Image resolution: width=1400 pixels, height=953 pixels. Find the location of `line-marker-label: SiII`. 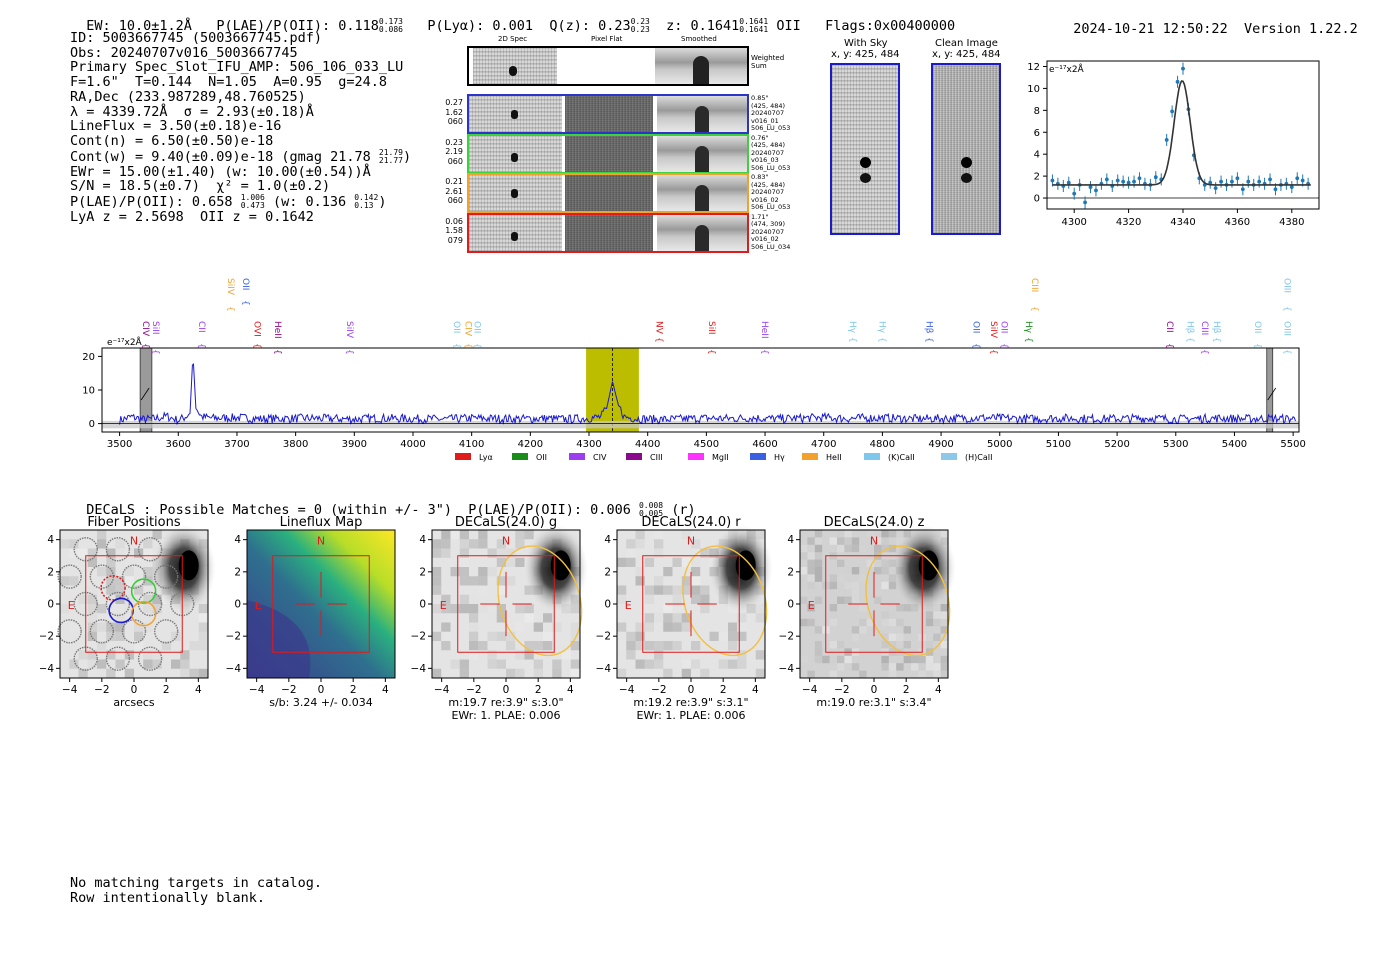

line-marker-label: SiII is located at coordinates (155, 328).